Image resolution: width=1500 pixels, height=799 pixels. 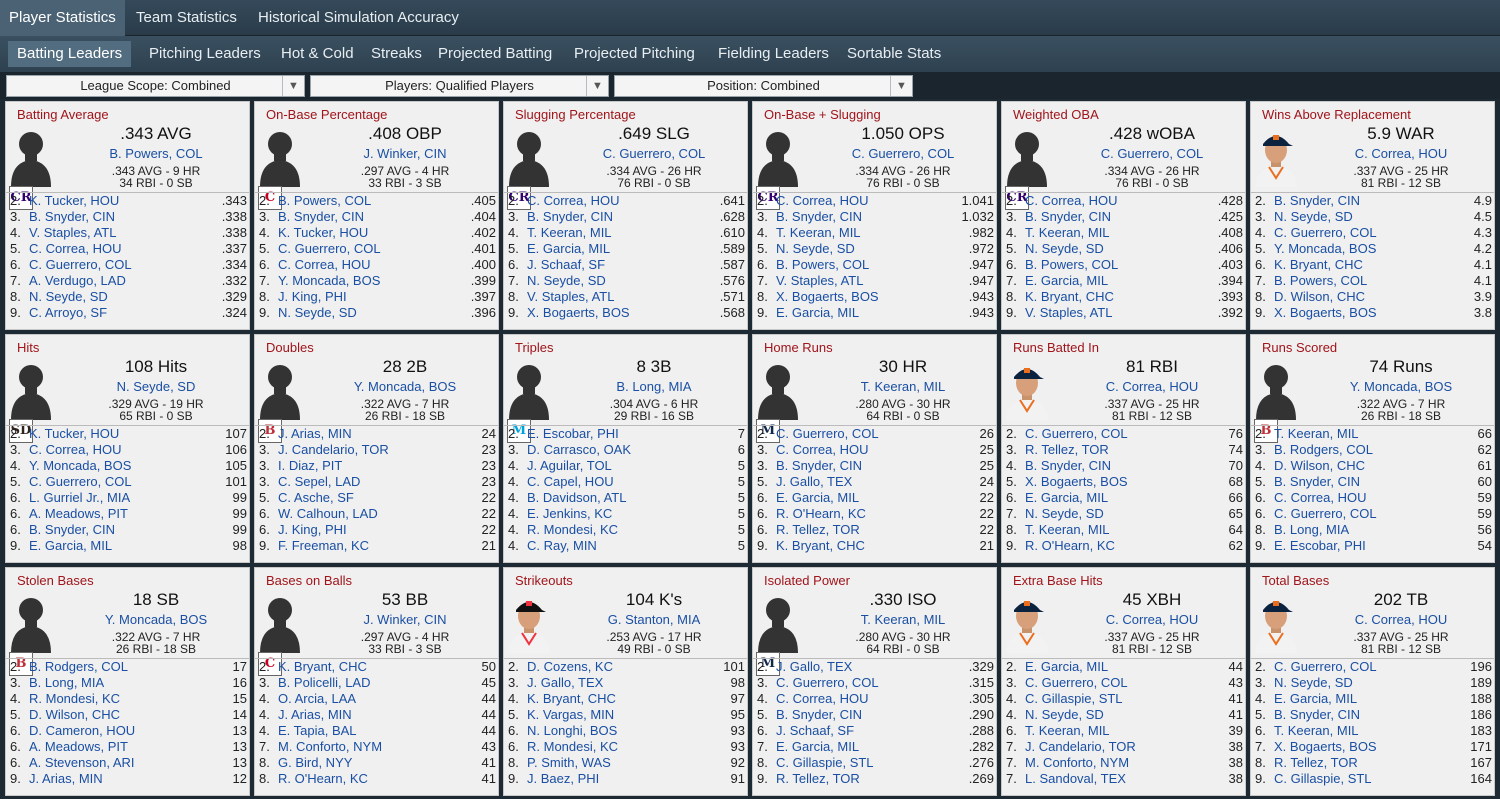 I want to click on player-link: D. Cozens, KC, so click(x=570, y=666).